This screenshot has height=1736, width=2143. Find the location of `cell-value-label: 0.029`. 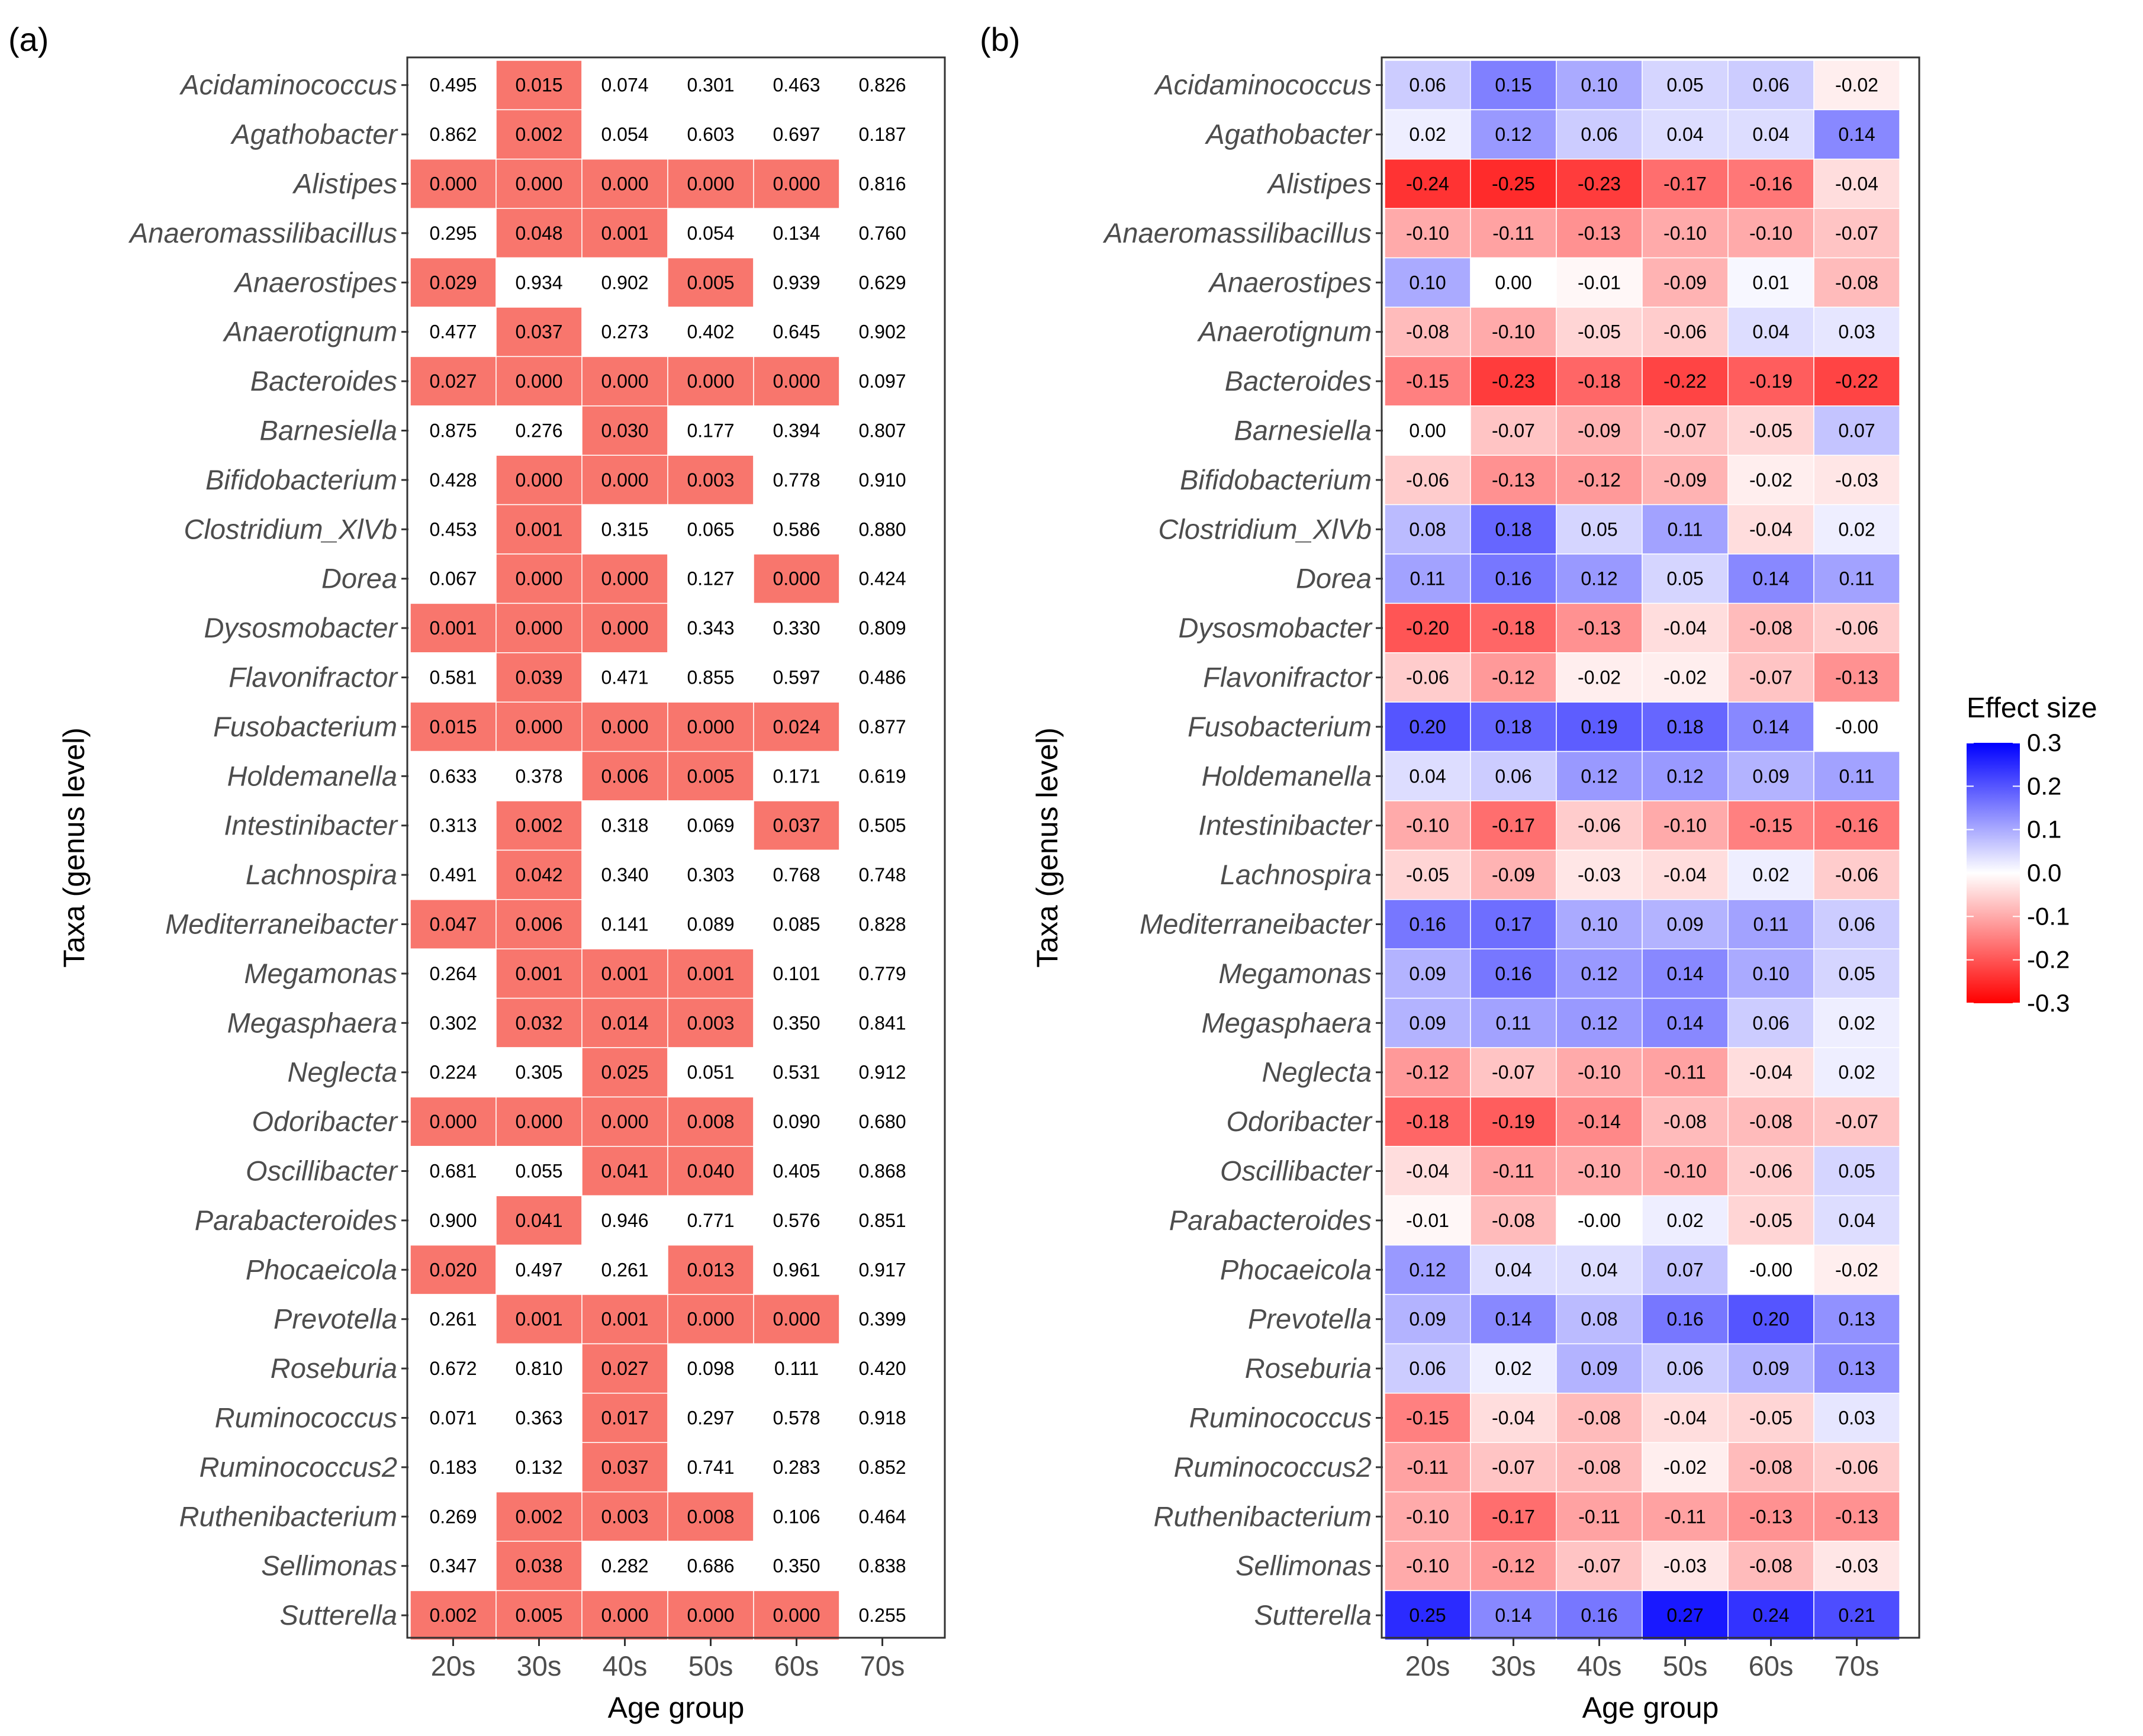

cell-value-label: 0.029 is located at coordinates (453, 282).